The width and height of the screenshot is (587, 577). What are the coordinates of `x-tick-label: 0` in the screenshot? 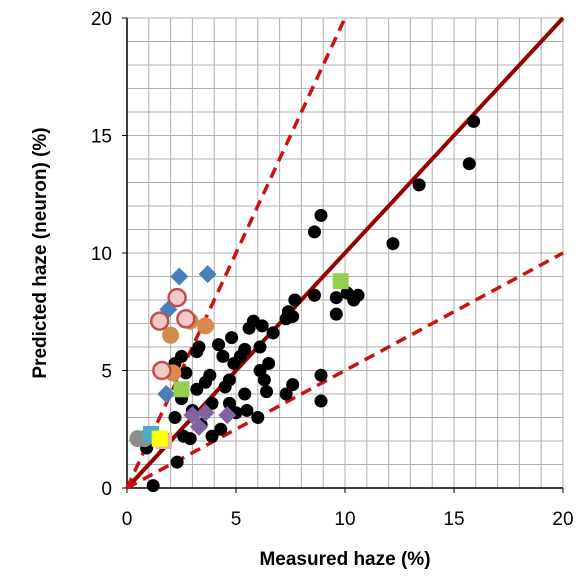 It's located at (127, 519).